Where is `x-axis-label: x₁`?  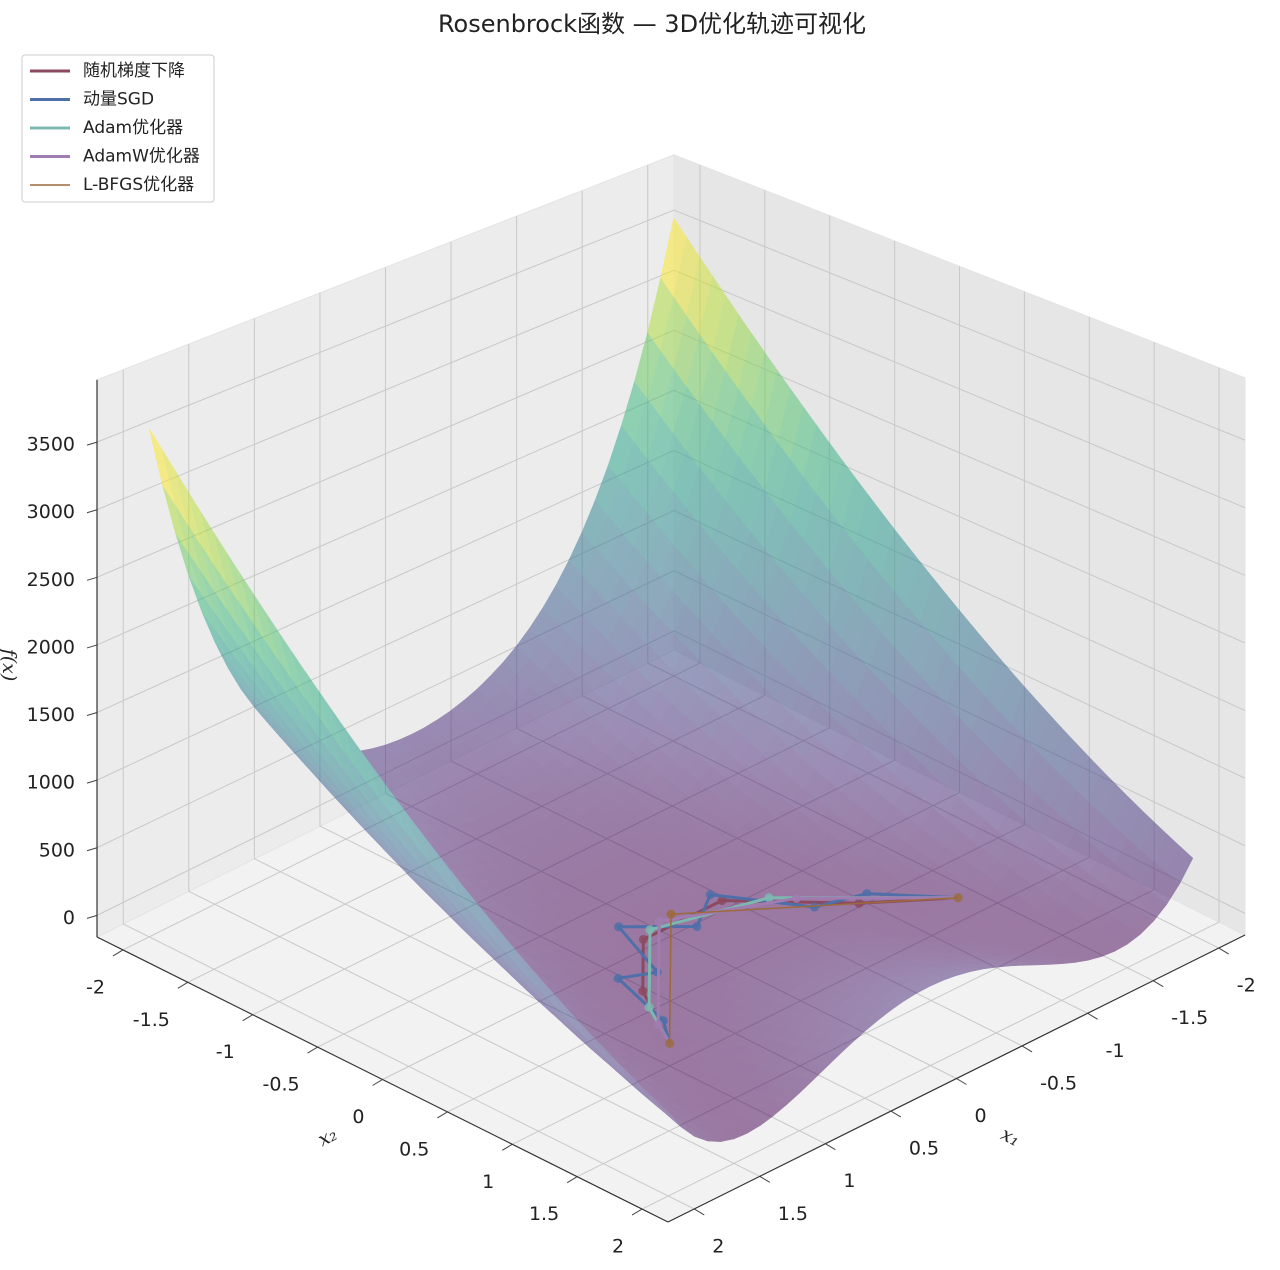
x-axis-label: x₁ is located at coordinates (1010, 1137).